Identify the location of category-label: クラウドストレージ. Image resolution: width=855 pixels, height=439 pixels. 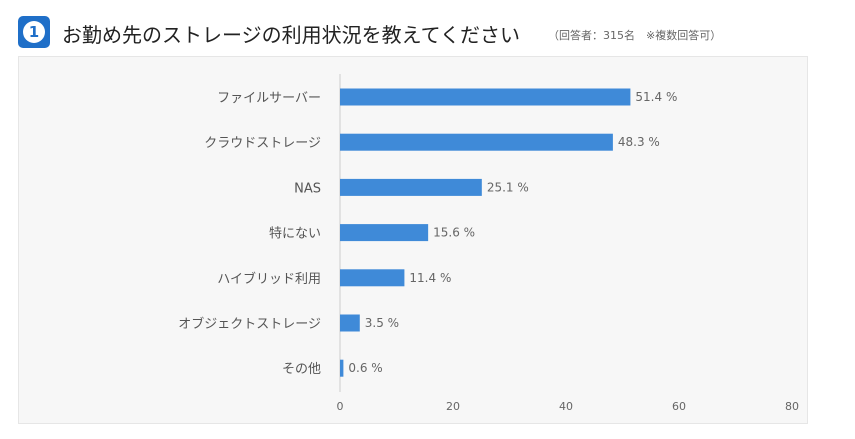
(262, 143).